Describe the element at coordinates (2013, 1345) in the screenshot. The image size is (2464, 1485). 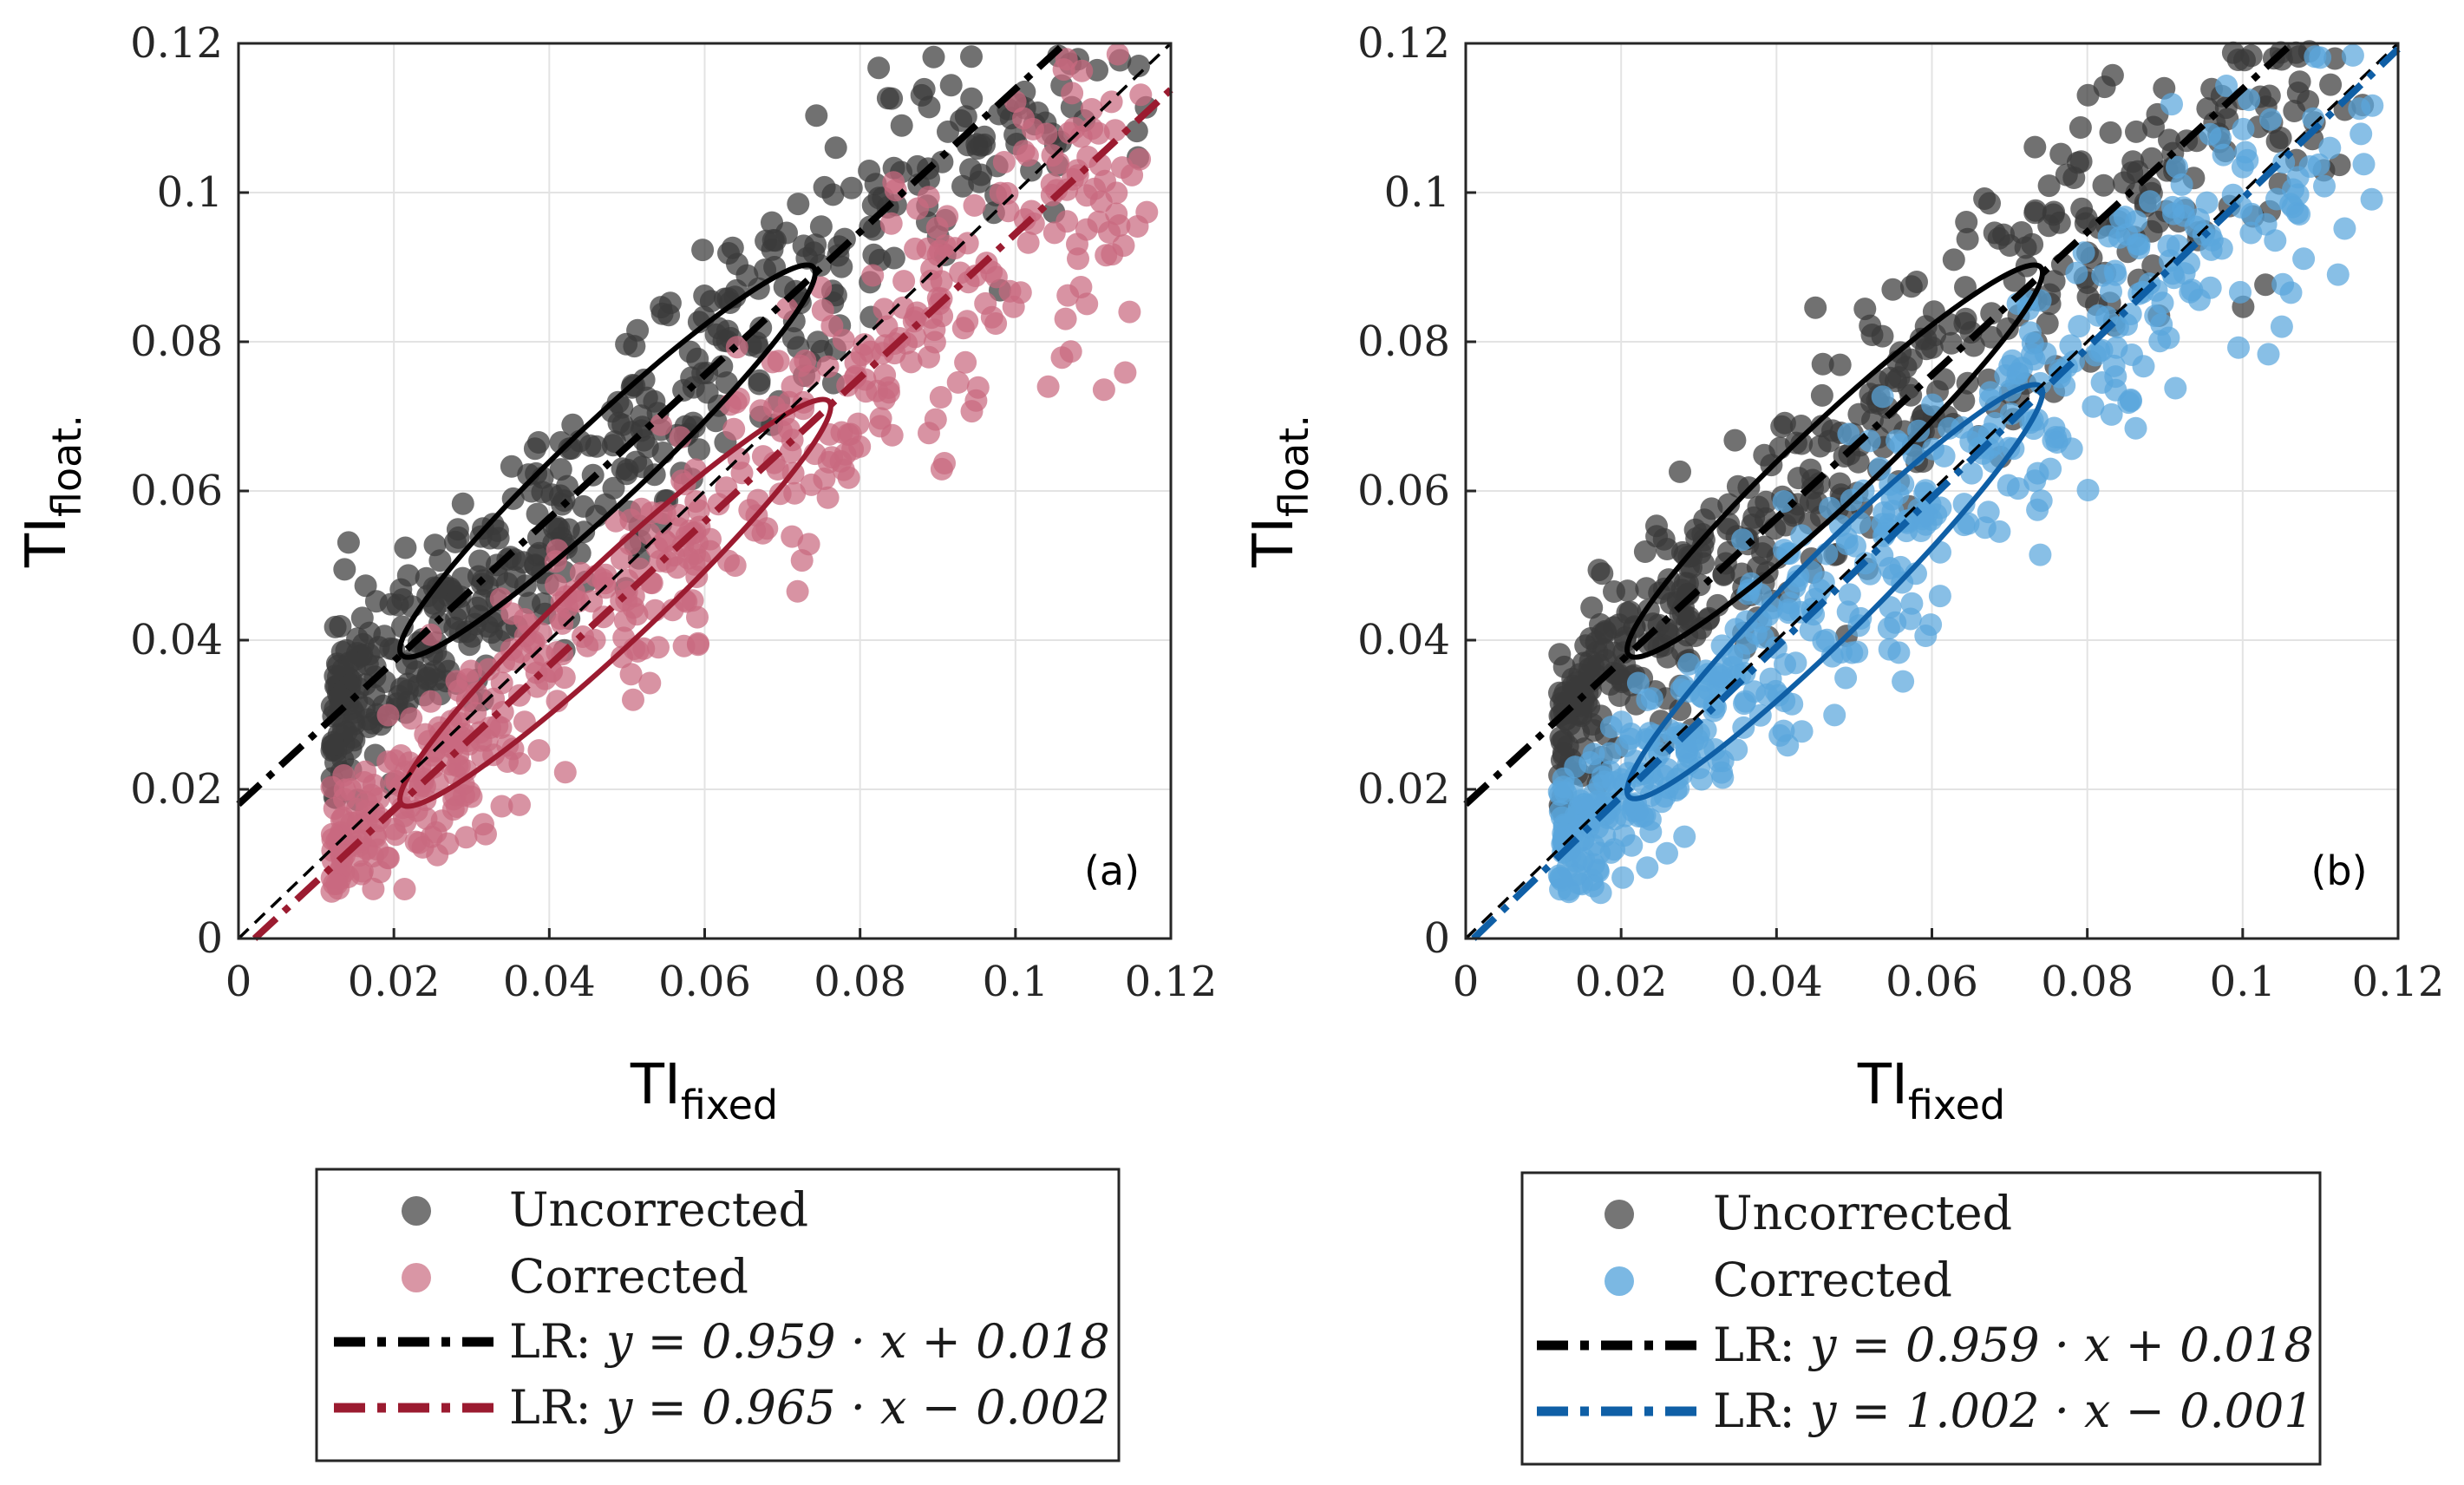
I see `legend-label-lr-uncorrected-b: LR: y = 0.959 · x + 0.018` at that location.